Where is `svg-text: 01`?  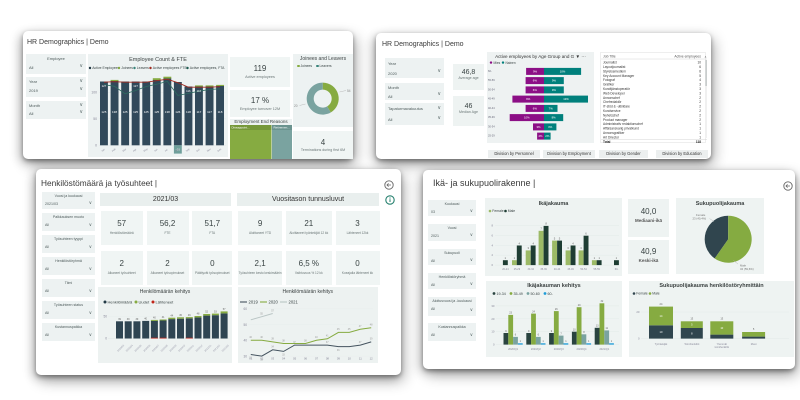
svg-text: 01 is located at coordinates (251, 359).